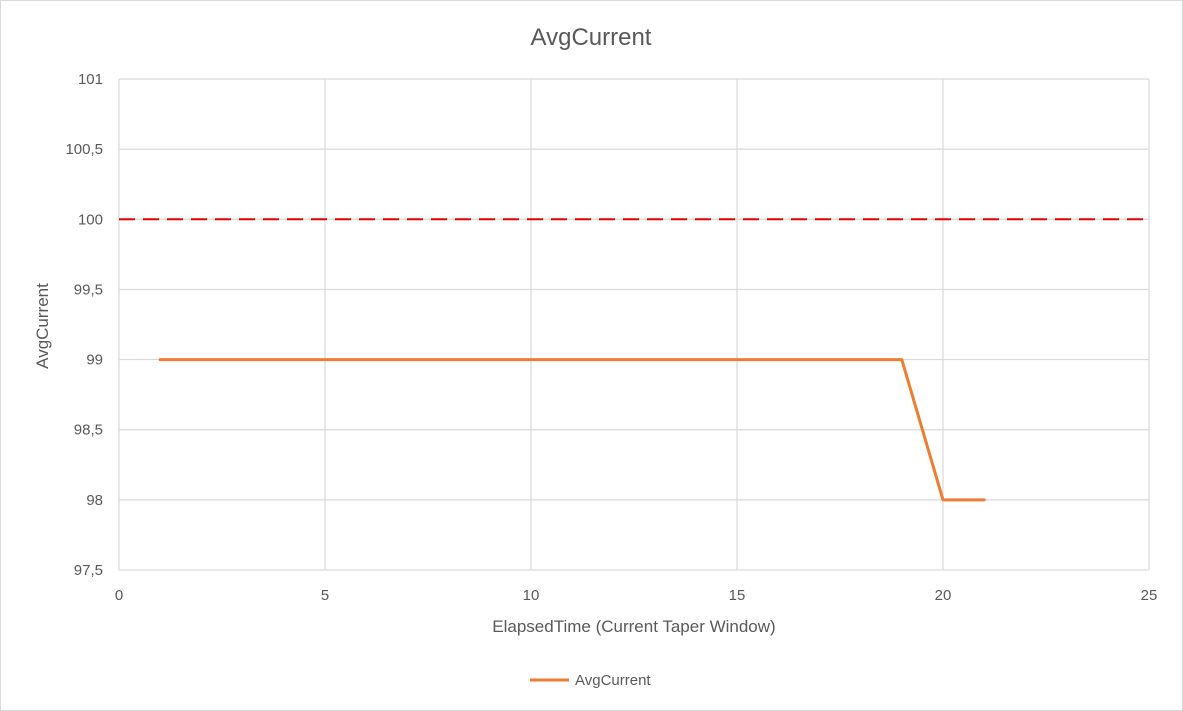  Describe the element at coordinates (90, 79) in the screenshot. I see `y-tick-label: 101` at that location.